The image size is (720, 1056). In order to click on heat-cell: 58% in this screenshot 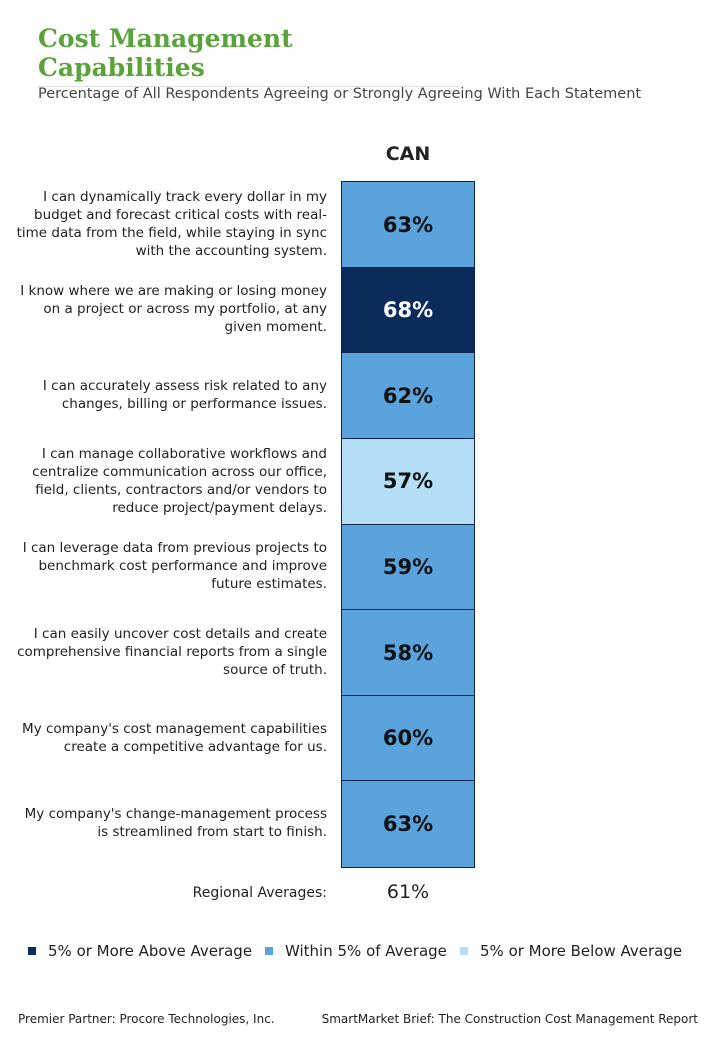, I will do `click(408, 653)`.